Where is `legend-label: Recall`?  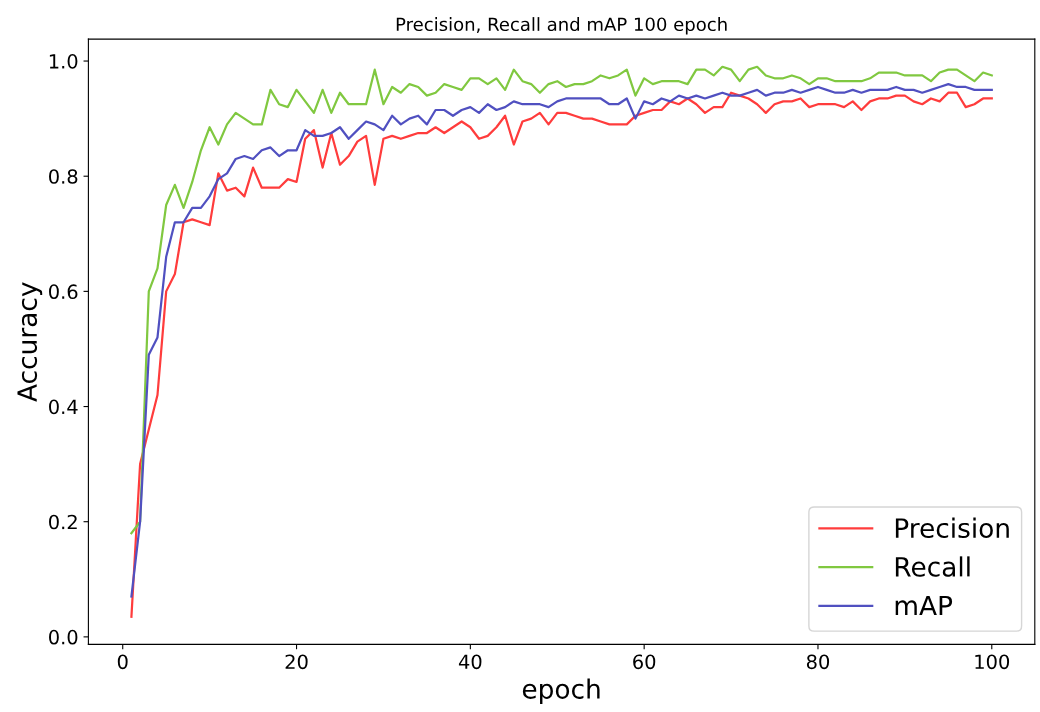
legend-label: Recall is located at coordinates (932, 566).